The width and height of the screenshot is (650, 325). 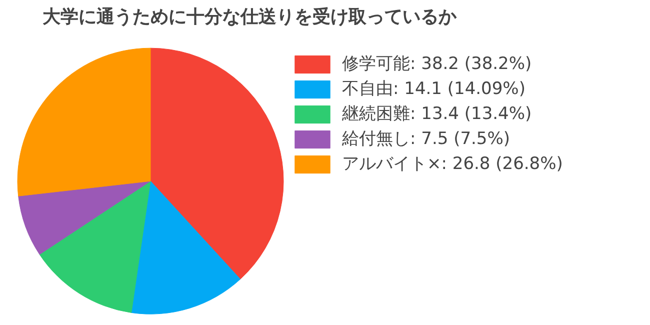 What do you see at coordinates (250, 17) in the screenshot?
I see `chart-title: 大学に通うために十分な仕送りを受け取っているか` at bounding box center [250, 17].